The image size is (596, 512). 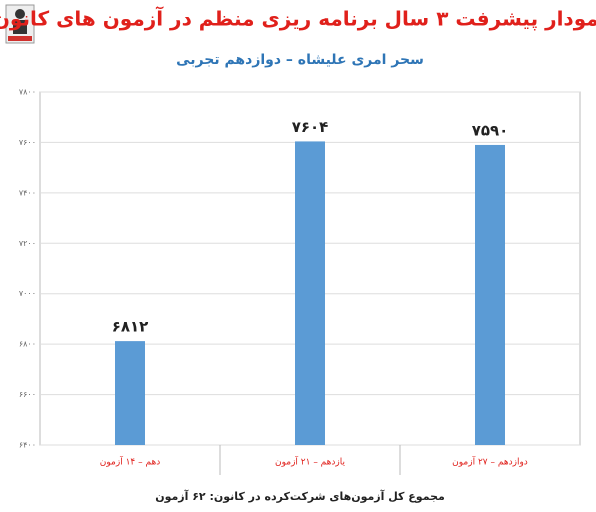 I want to click on data-label: ۶۸۱۲, so click(x=130, y=327).